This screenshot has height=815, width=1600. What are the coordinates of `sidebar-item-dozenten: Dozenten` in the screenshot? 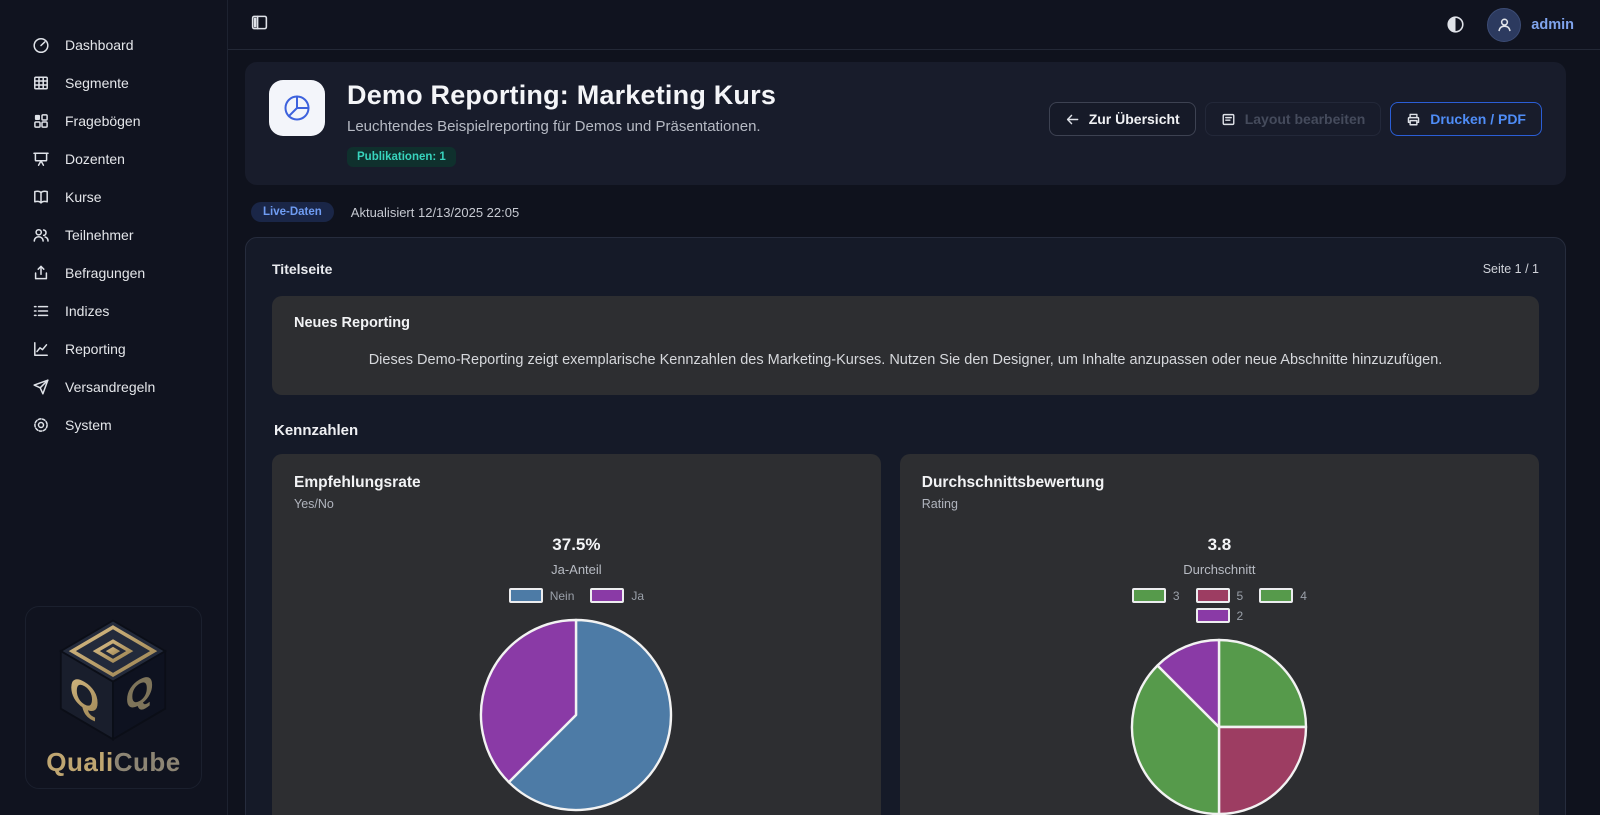 It's located at (113, 159).